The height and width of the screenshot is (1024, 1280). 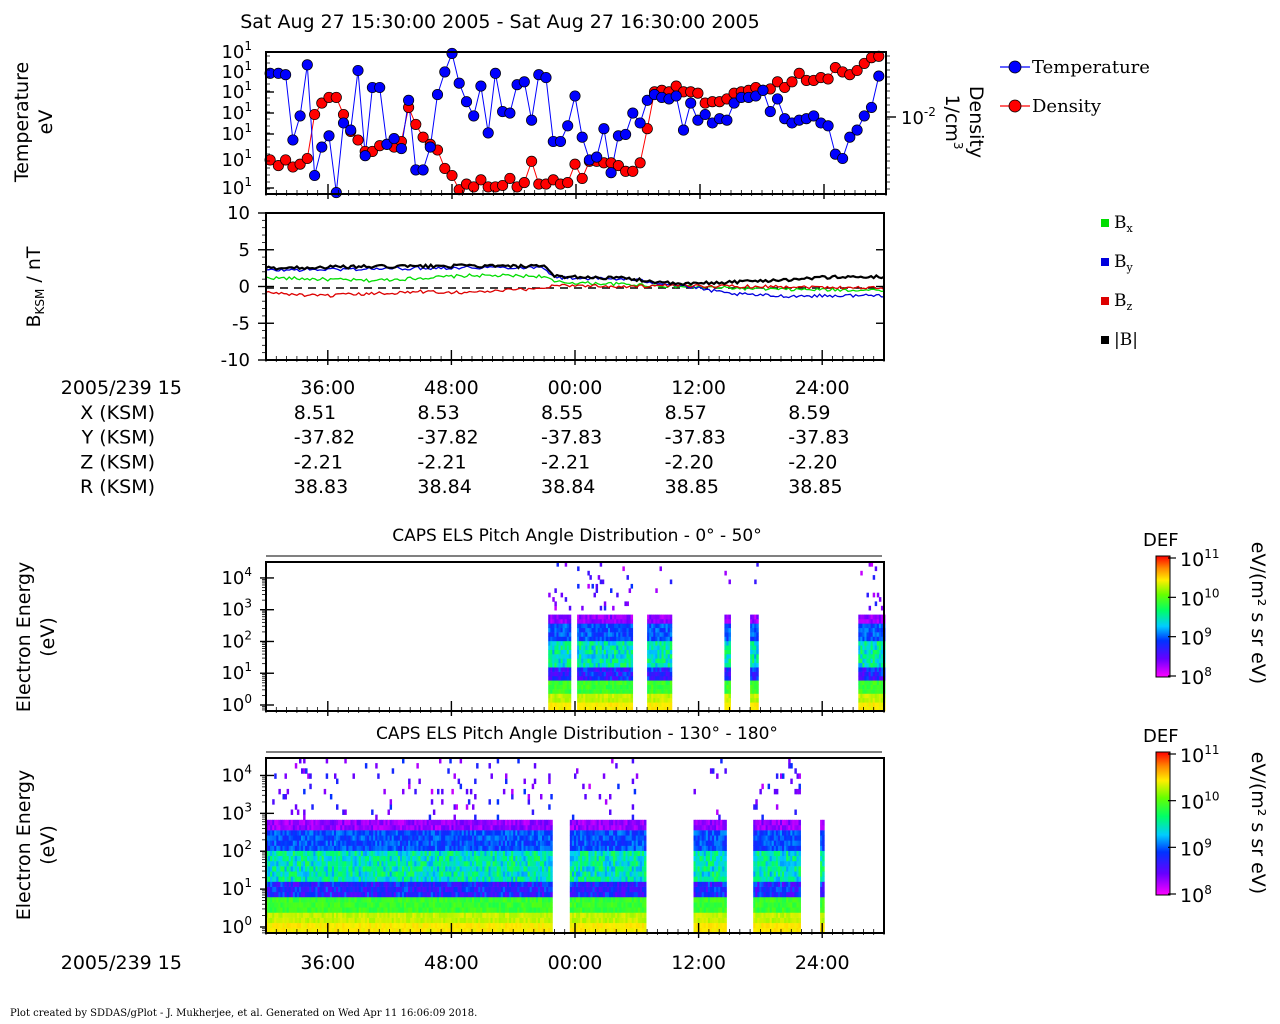 What do you see at coordinates (524, 82) in the screenshot?
I see `temperature-point` at bounding box center [524, 82].